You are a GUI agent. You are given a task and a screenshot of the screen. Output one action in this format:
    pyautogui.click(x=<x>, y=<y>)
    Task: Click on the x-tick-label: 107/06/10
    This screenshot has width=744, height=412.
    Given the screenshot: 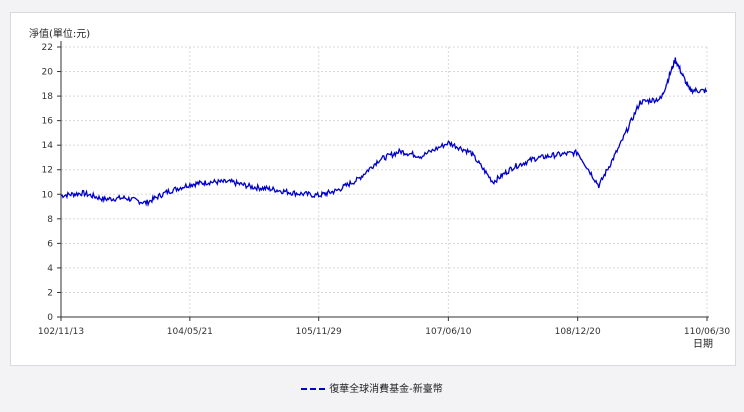 What is the action you would take?
    pyautogui.click(x=448, y=332)
    